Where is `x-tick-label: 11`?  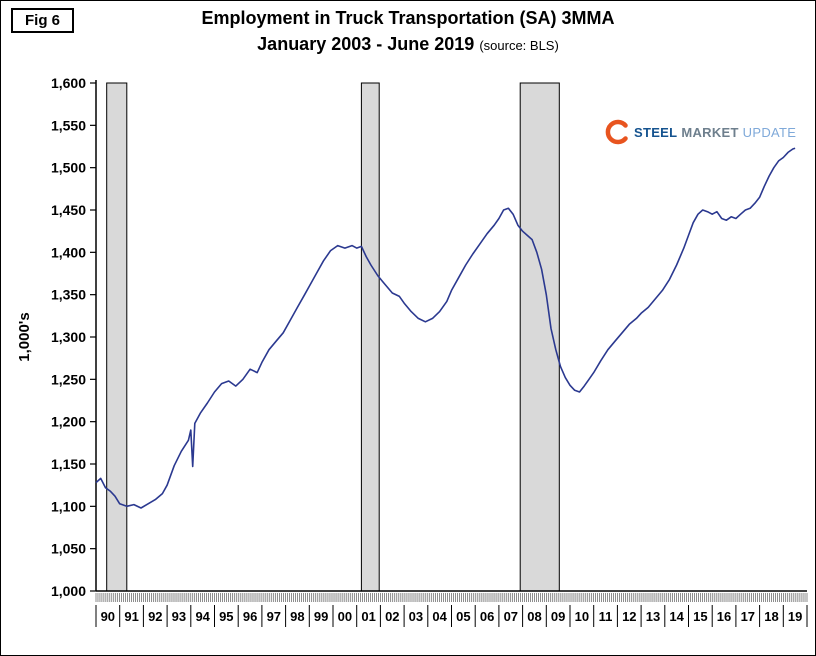 x-tick-label: 11 is located at coordinates (606, 616).